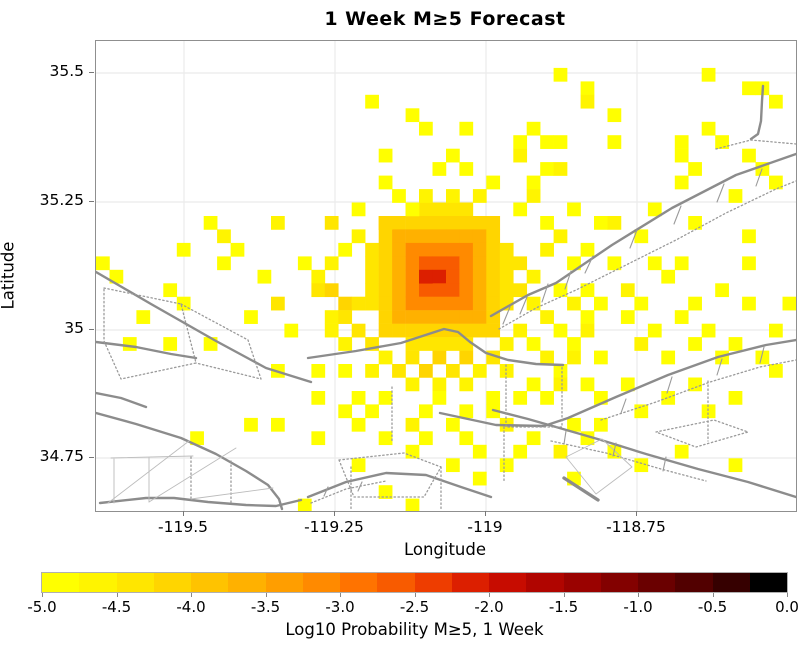 The width and height of the screenshot is (800, 654). What do you see at coordinates (116, 607) in the screenshot?
I see `colorbar-tick-label: -4.5` at bounding box center [116, 607].